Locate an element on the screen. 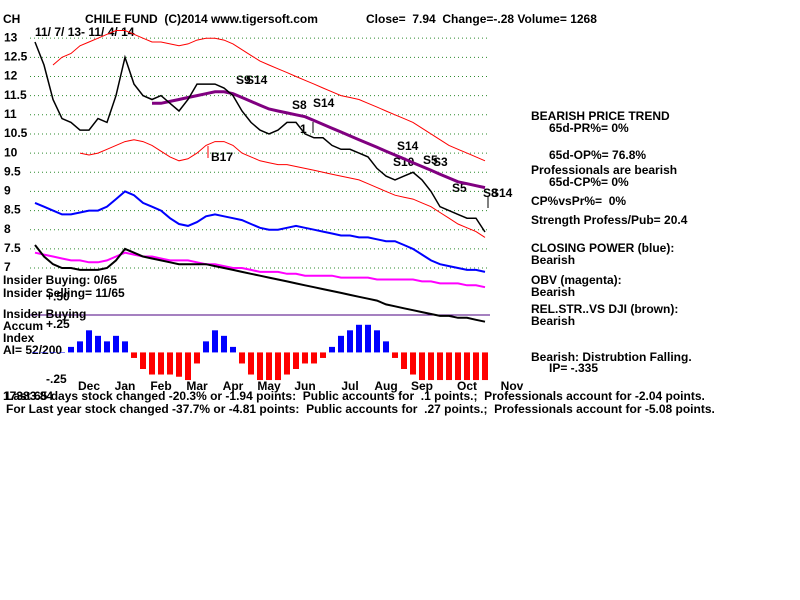 The height and width of the screenshot is (600, 800). y-tick-label: 10 is located at coordinates (11, 152).